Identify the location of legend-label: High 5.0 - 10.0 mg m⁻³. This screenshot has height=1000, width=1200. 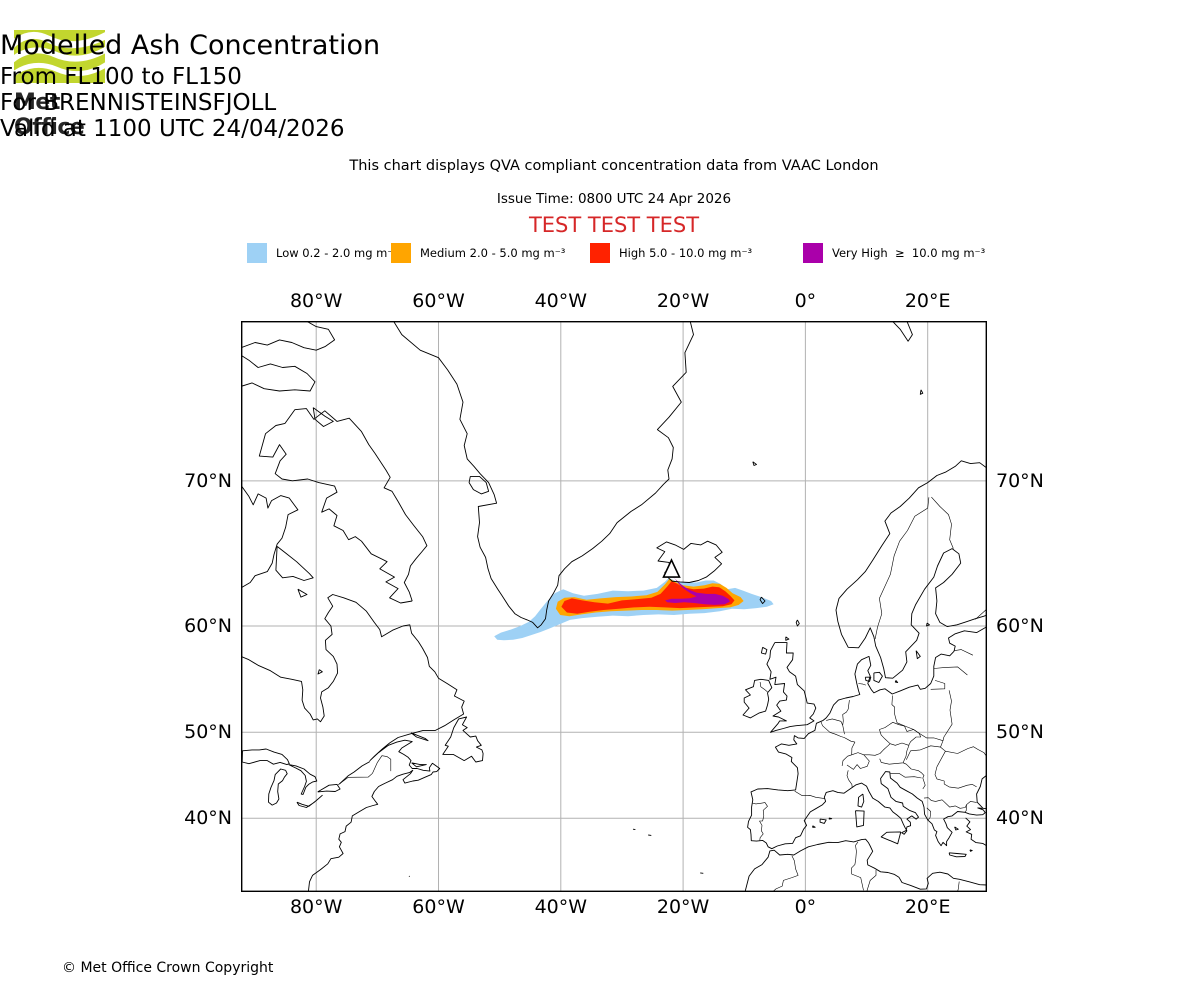
(686, 252).